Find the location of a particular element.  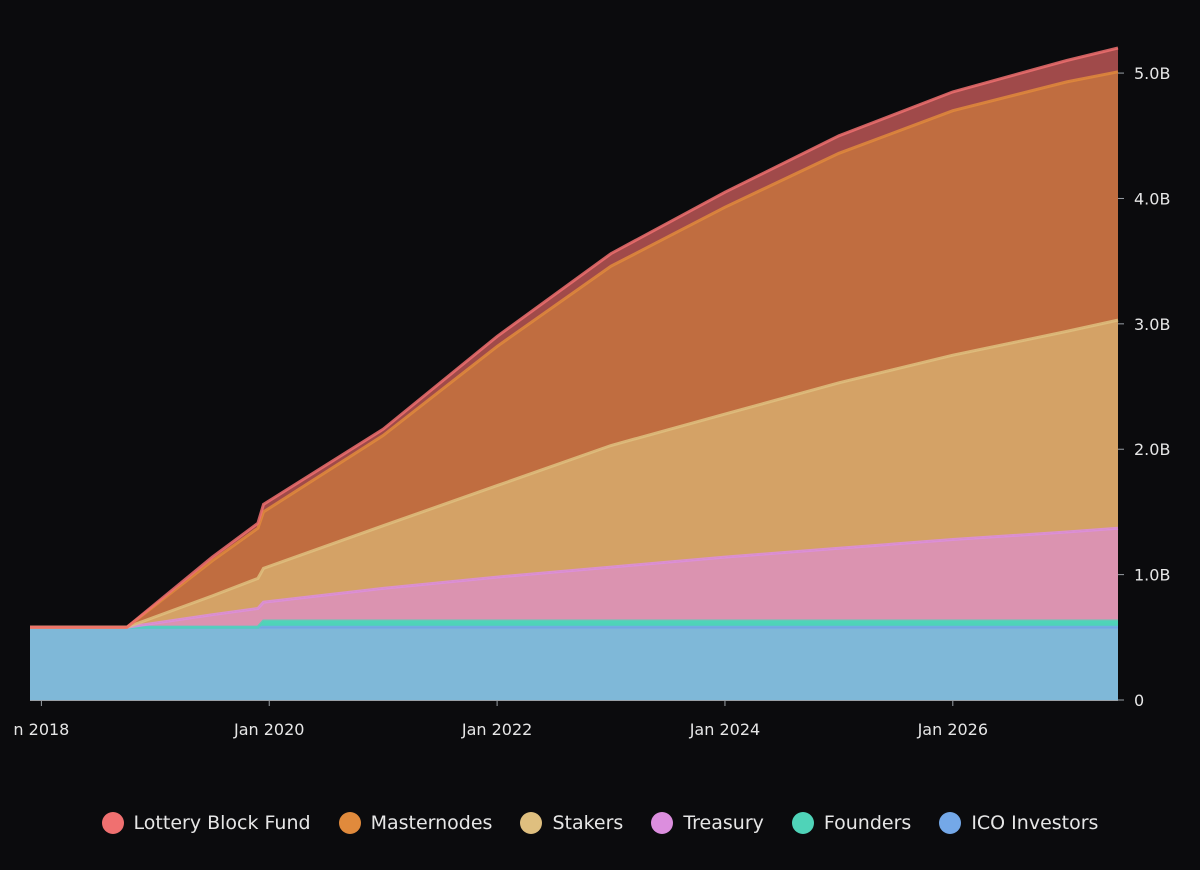

area-founders is located at coordinates (574, 624).